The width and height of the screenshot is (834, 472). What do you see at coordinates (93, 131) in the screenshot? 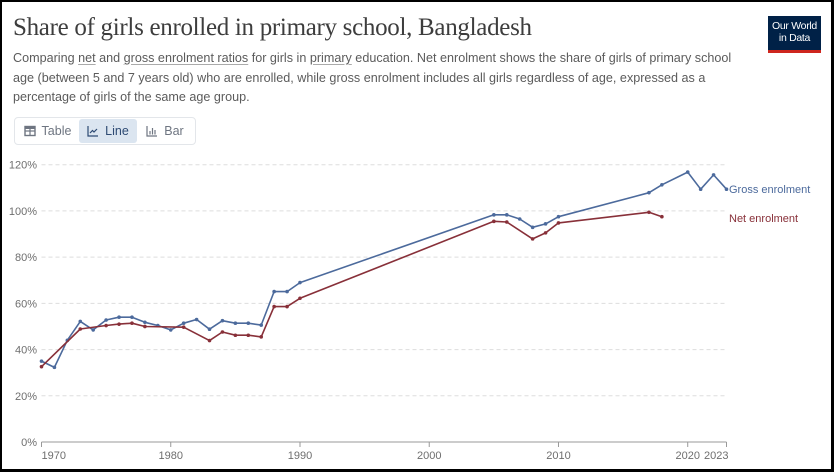
I see `line-chart-icon` at bounding box center [93, 131].